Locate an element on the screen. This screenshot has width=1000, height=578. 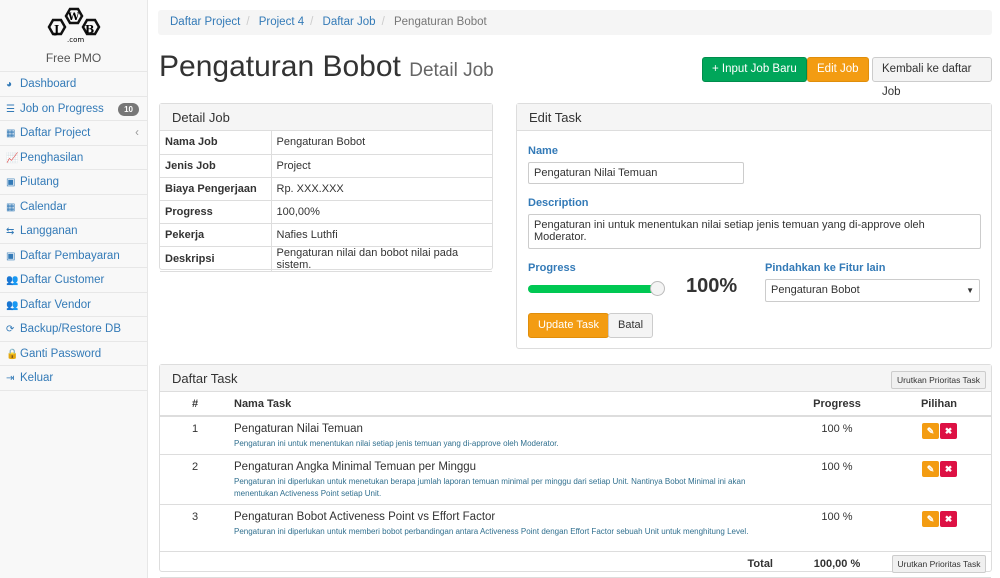
detail-value: Nafies Luthfi is located at coordinates (381, 235).